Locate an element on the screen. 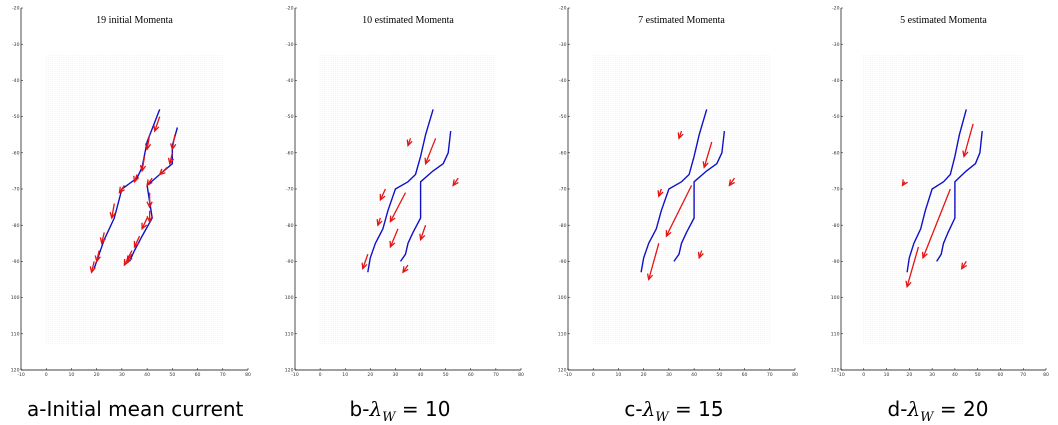 The height and width of the screenshot is (425, 1058). caption-d: d-λW = 20 is located at coordinates (938, 411).